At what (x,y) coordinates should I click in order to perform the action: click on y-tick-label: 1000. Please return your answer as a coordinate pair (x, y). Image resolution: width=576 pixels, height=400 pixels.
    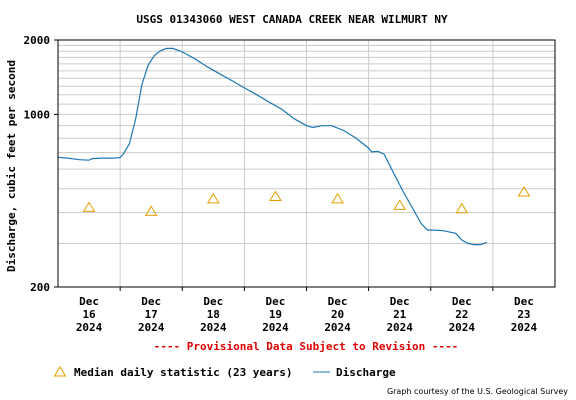
    Looking at the image, I should click on (37, 114).